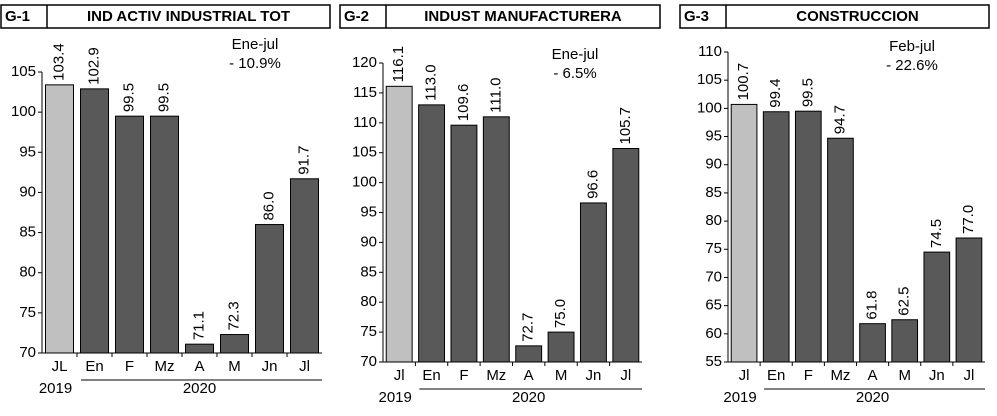 The height and width of the screenshot is (416, 997). What do you see at coordinates (523, 16) in the screenshot?
I see `chart-title: INDUST MANUFACTURERA` at bounding box center [523, 16].